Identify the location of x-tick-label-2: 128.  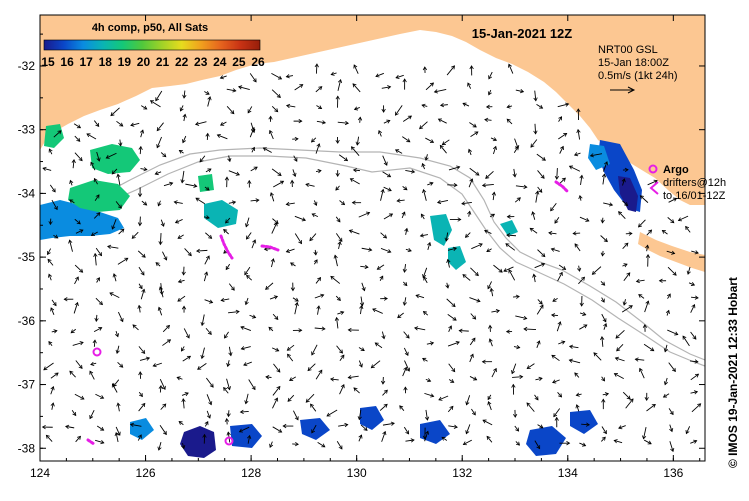
(251, 473).